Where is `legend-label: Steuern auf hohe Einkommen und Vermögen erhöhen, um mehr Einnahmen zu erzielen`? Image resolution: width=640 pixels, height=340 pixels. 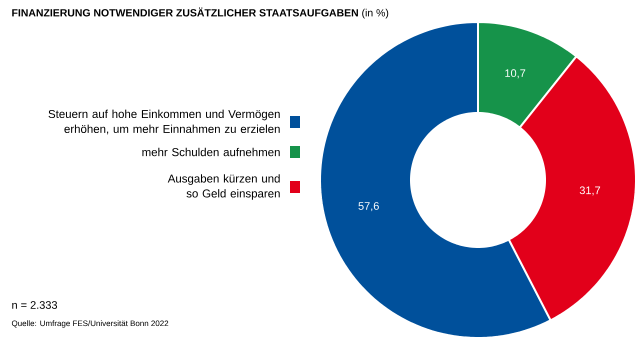
legend-label: Steuern auf hohe Einkommen und Vermögen erhöhen, um mehr Einnahmen zu erzielen is located at coordinates (164, 122).